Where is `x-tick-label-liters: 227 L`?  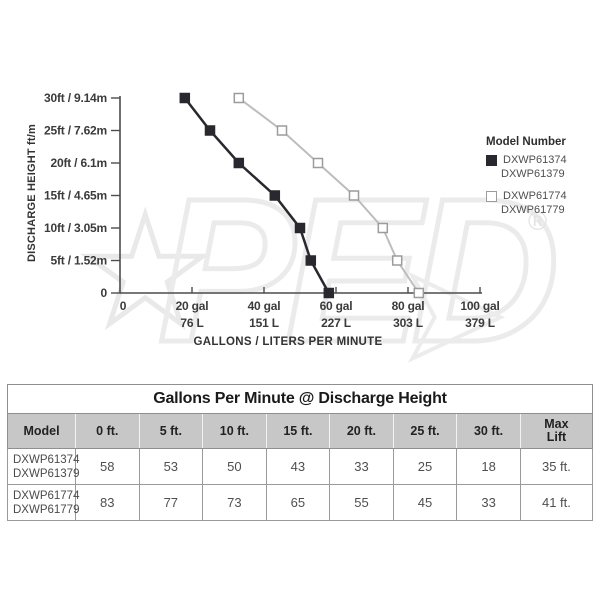 x-tick-label-liters: 227 L is located at coordinates (336, 323).